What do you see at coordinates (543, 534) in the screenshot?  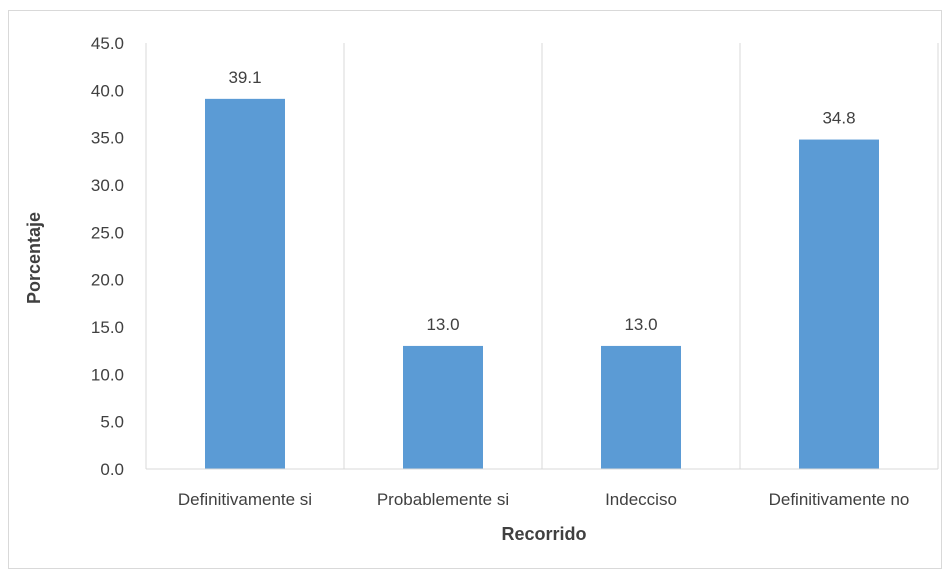 I see `x-axis-title: Recorrido` at bounding box center [543, 534].